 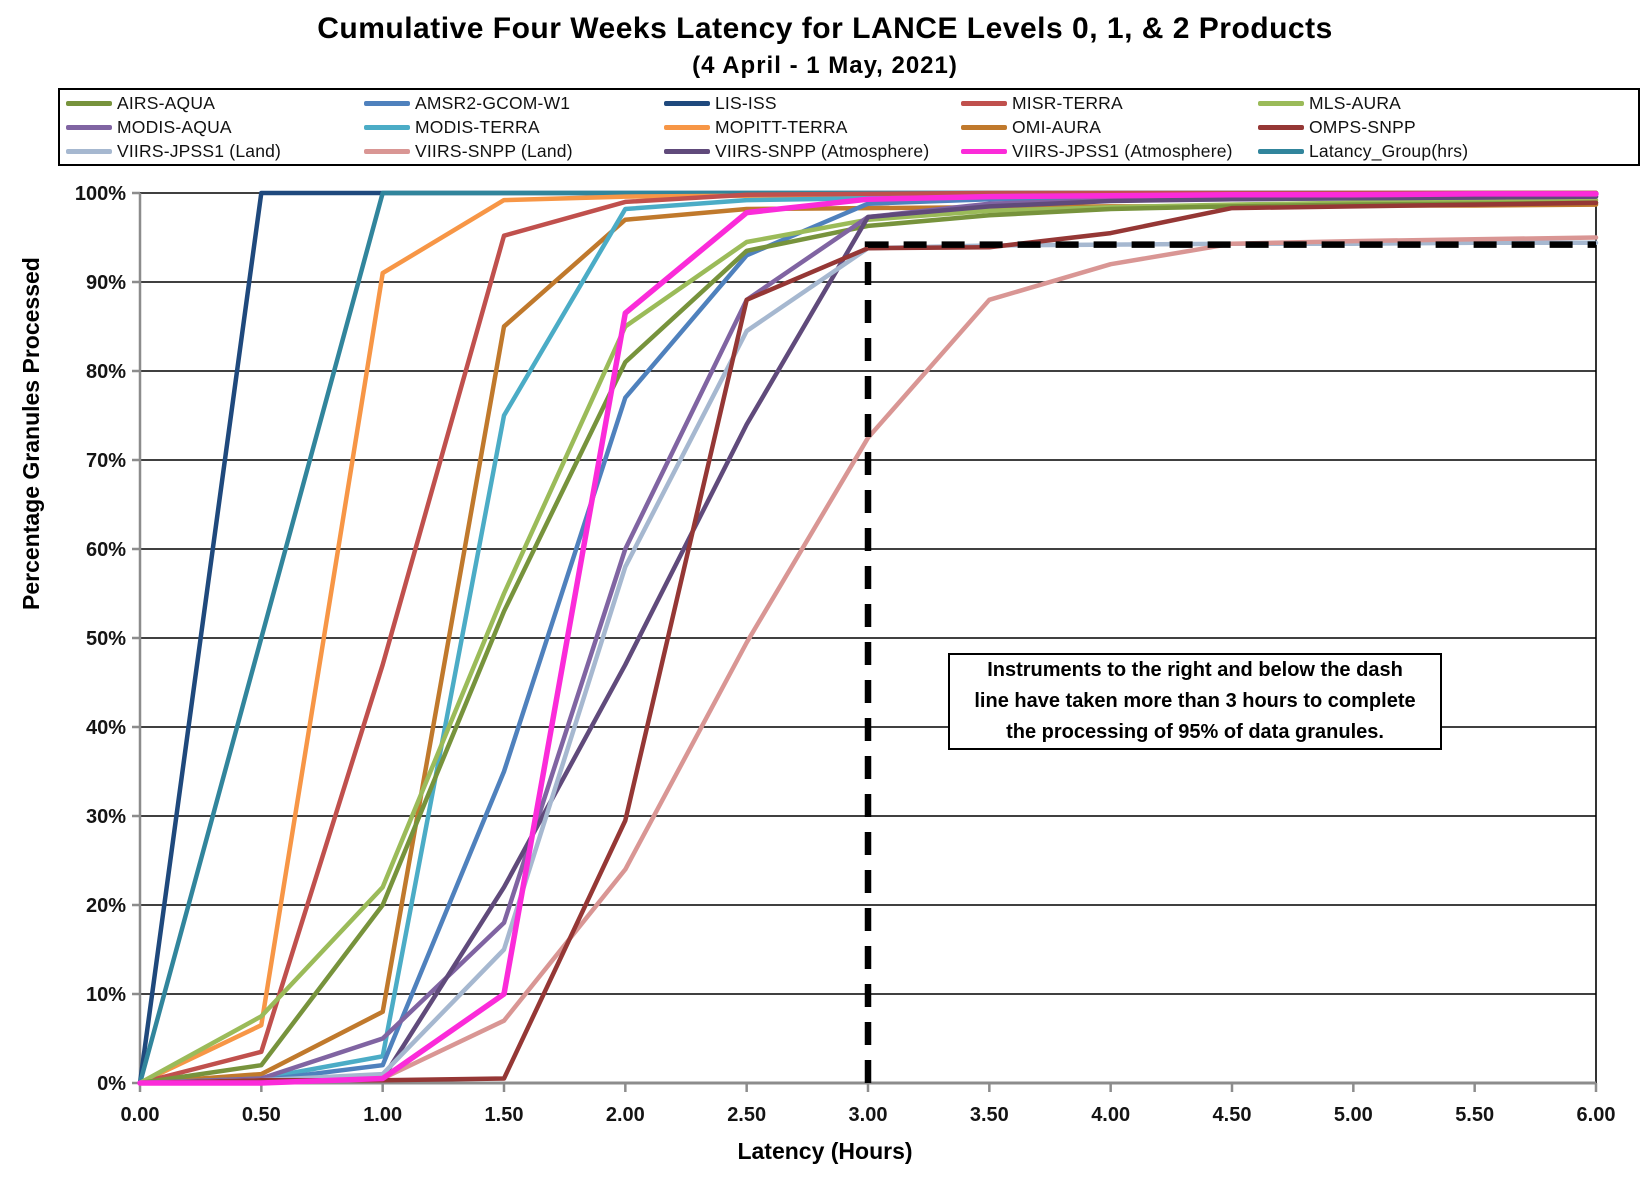 What do you see at coordinates (106, 283) in the screenshot?
I see `y-tick-label: 90%` at bounding box center [106, 283].